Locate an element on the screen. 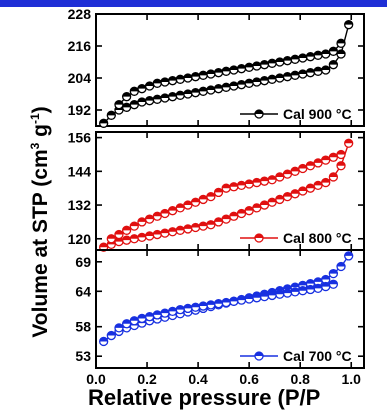 This screenshot has width=387, height=411. y-tick-label: 132 is located at coordinates (80, 205).